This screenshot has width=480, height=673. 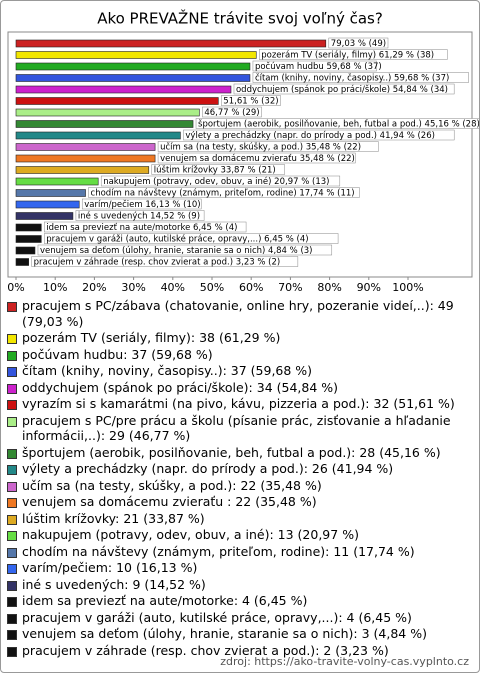 What do you see at coordinates (347, 56) in the screenshot?
I see `value-label: pozerám TV (seriály, filmy) 61,29 % (38)` at bounding box center [347, 56].